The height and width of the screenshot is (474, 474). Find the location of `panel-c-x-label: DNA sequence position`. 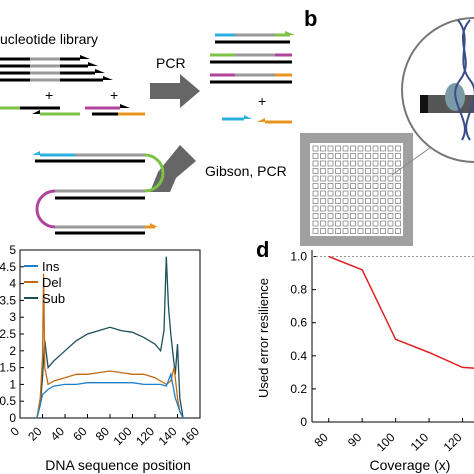

panel-c-x-label: DNA sequence position is located at coordinates (118, 465).